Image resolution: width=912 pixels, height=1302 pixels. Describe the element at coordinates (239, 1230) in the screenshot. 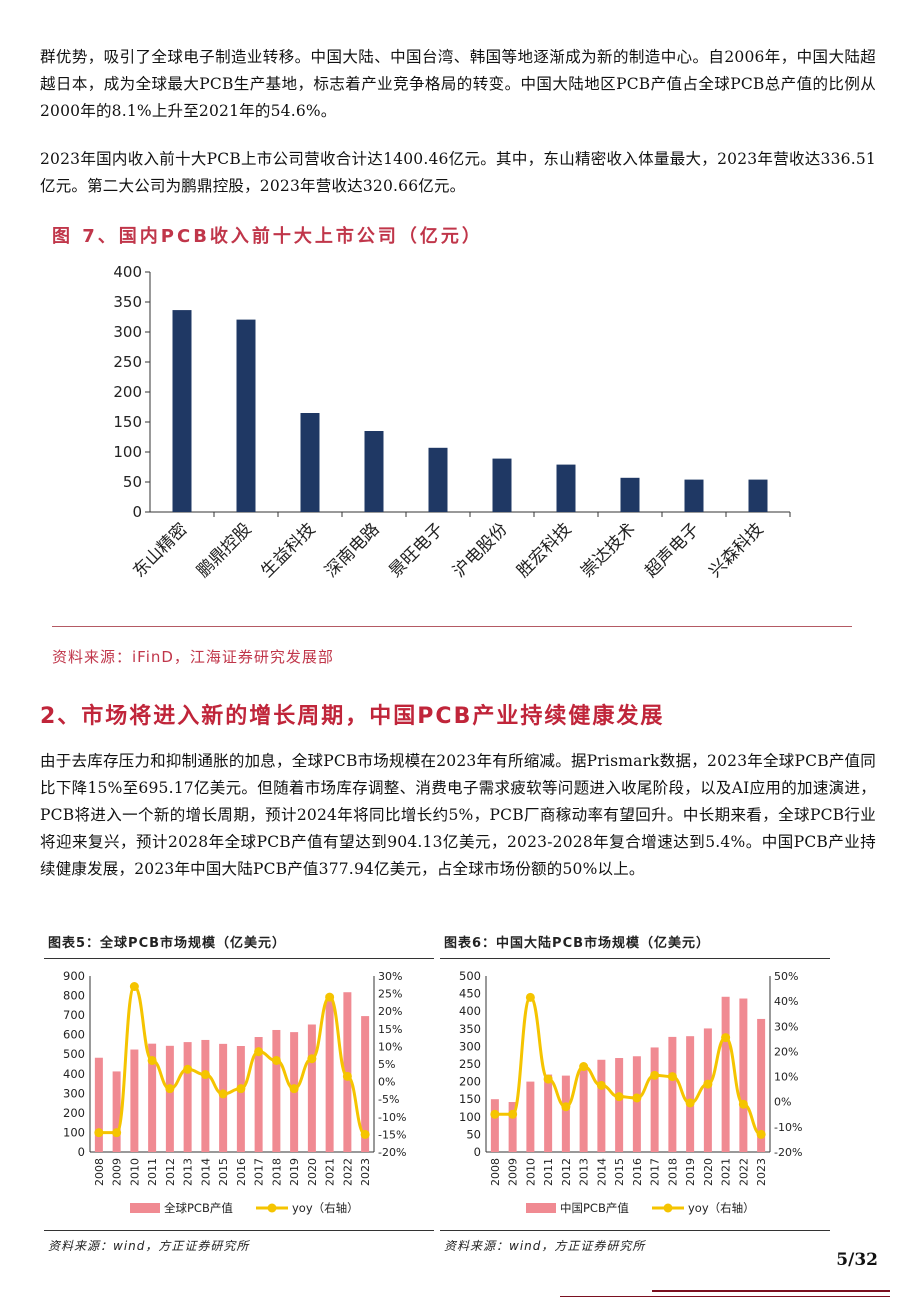

I see `chart-5-bottom-rule` at that location.